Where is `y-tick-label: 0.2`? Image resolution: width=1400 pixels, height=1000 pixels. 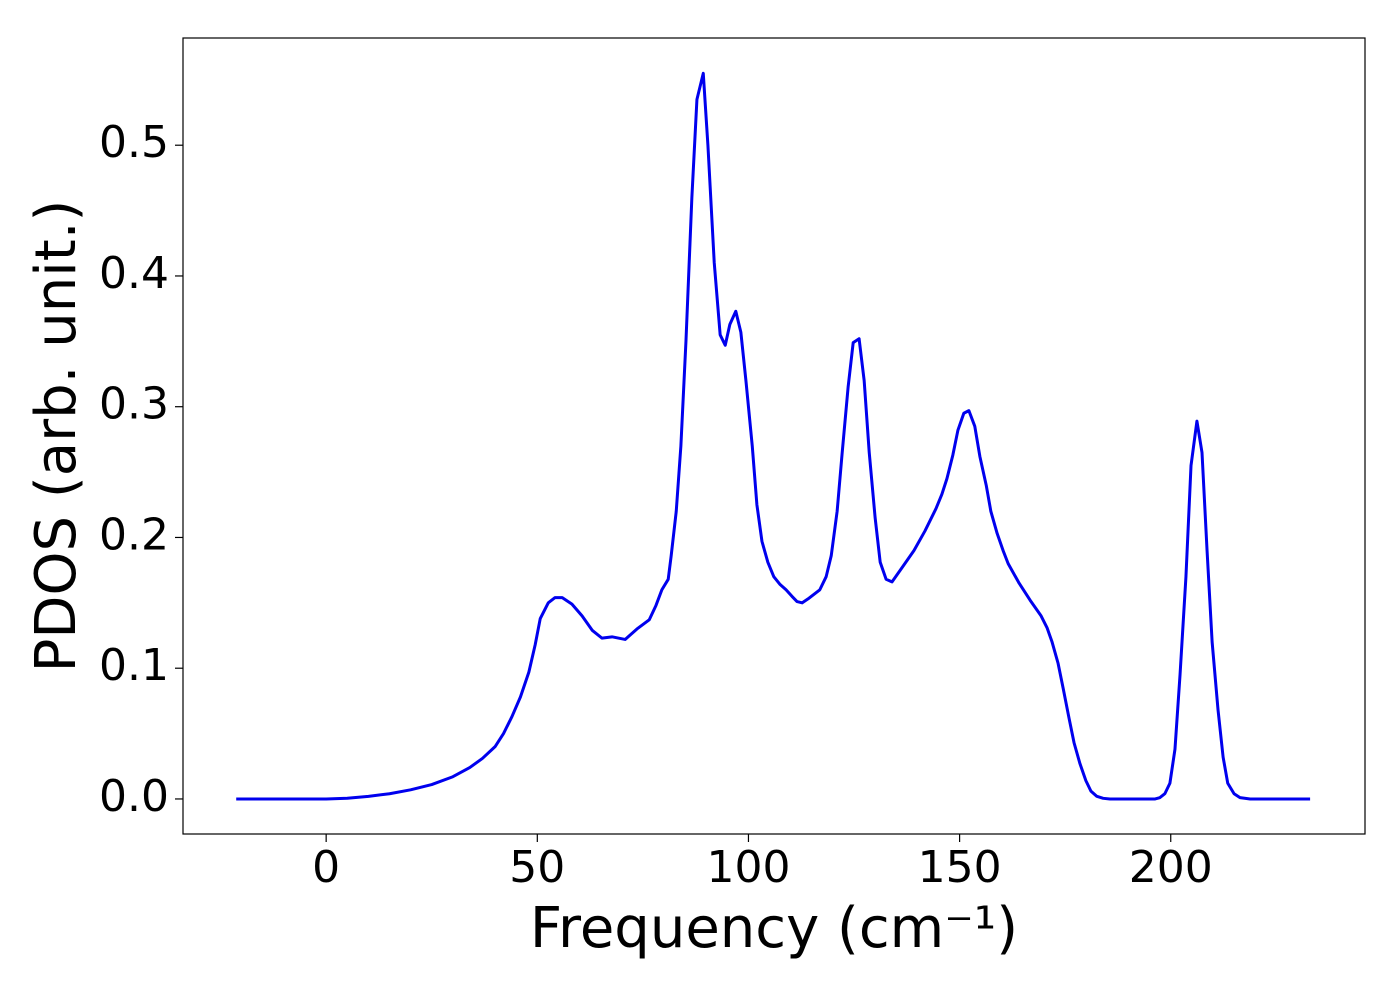 y-tick-label: 0.2 is located at coordinates (134, 534).